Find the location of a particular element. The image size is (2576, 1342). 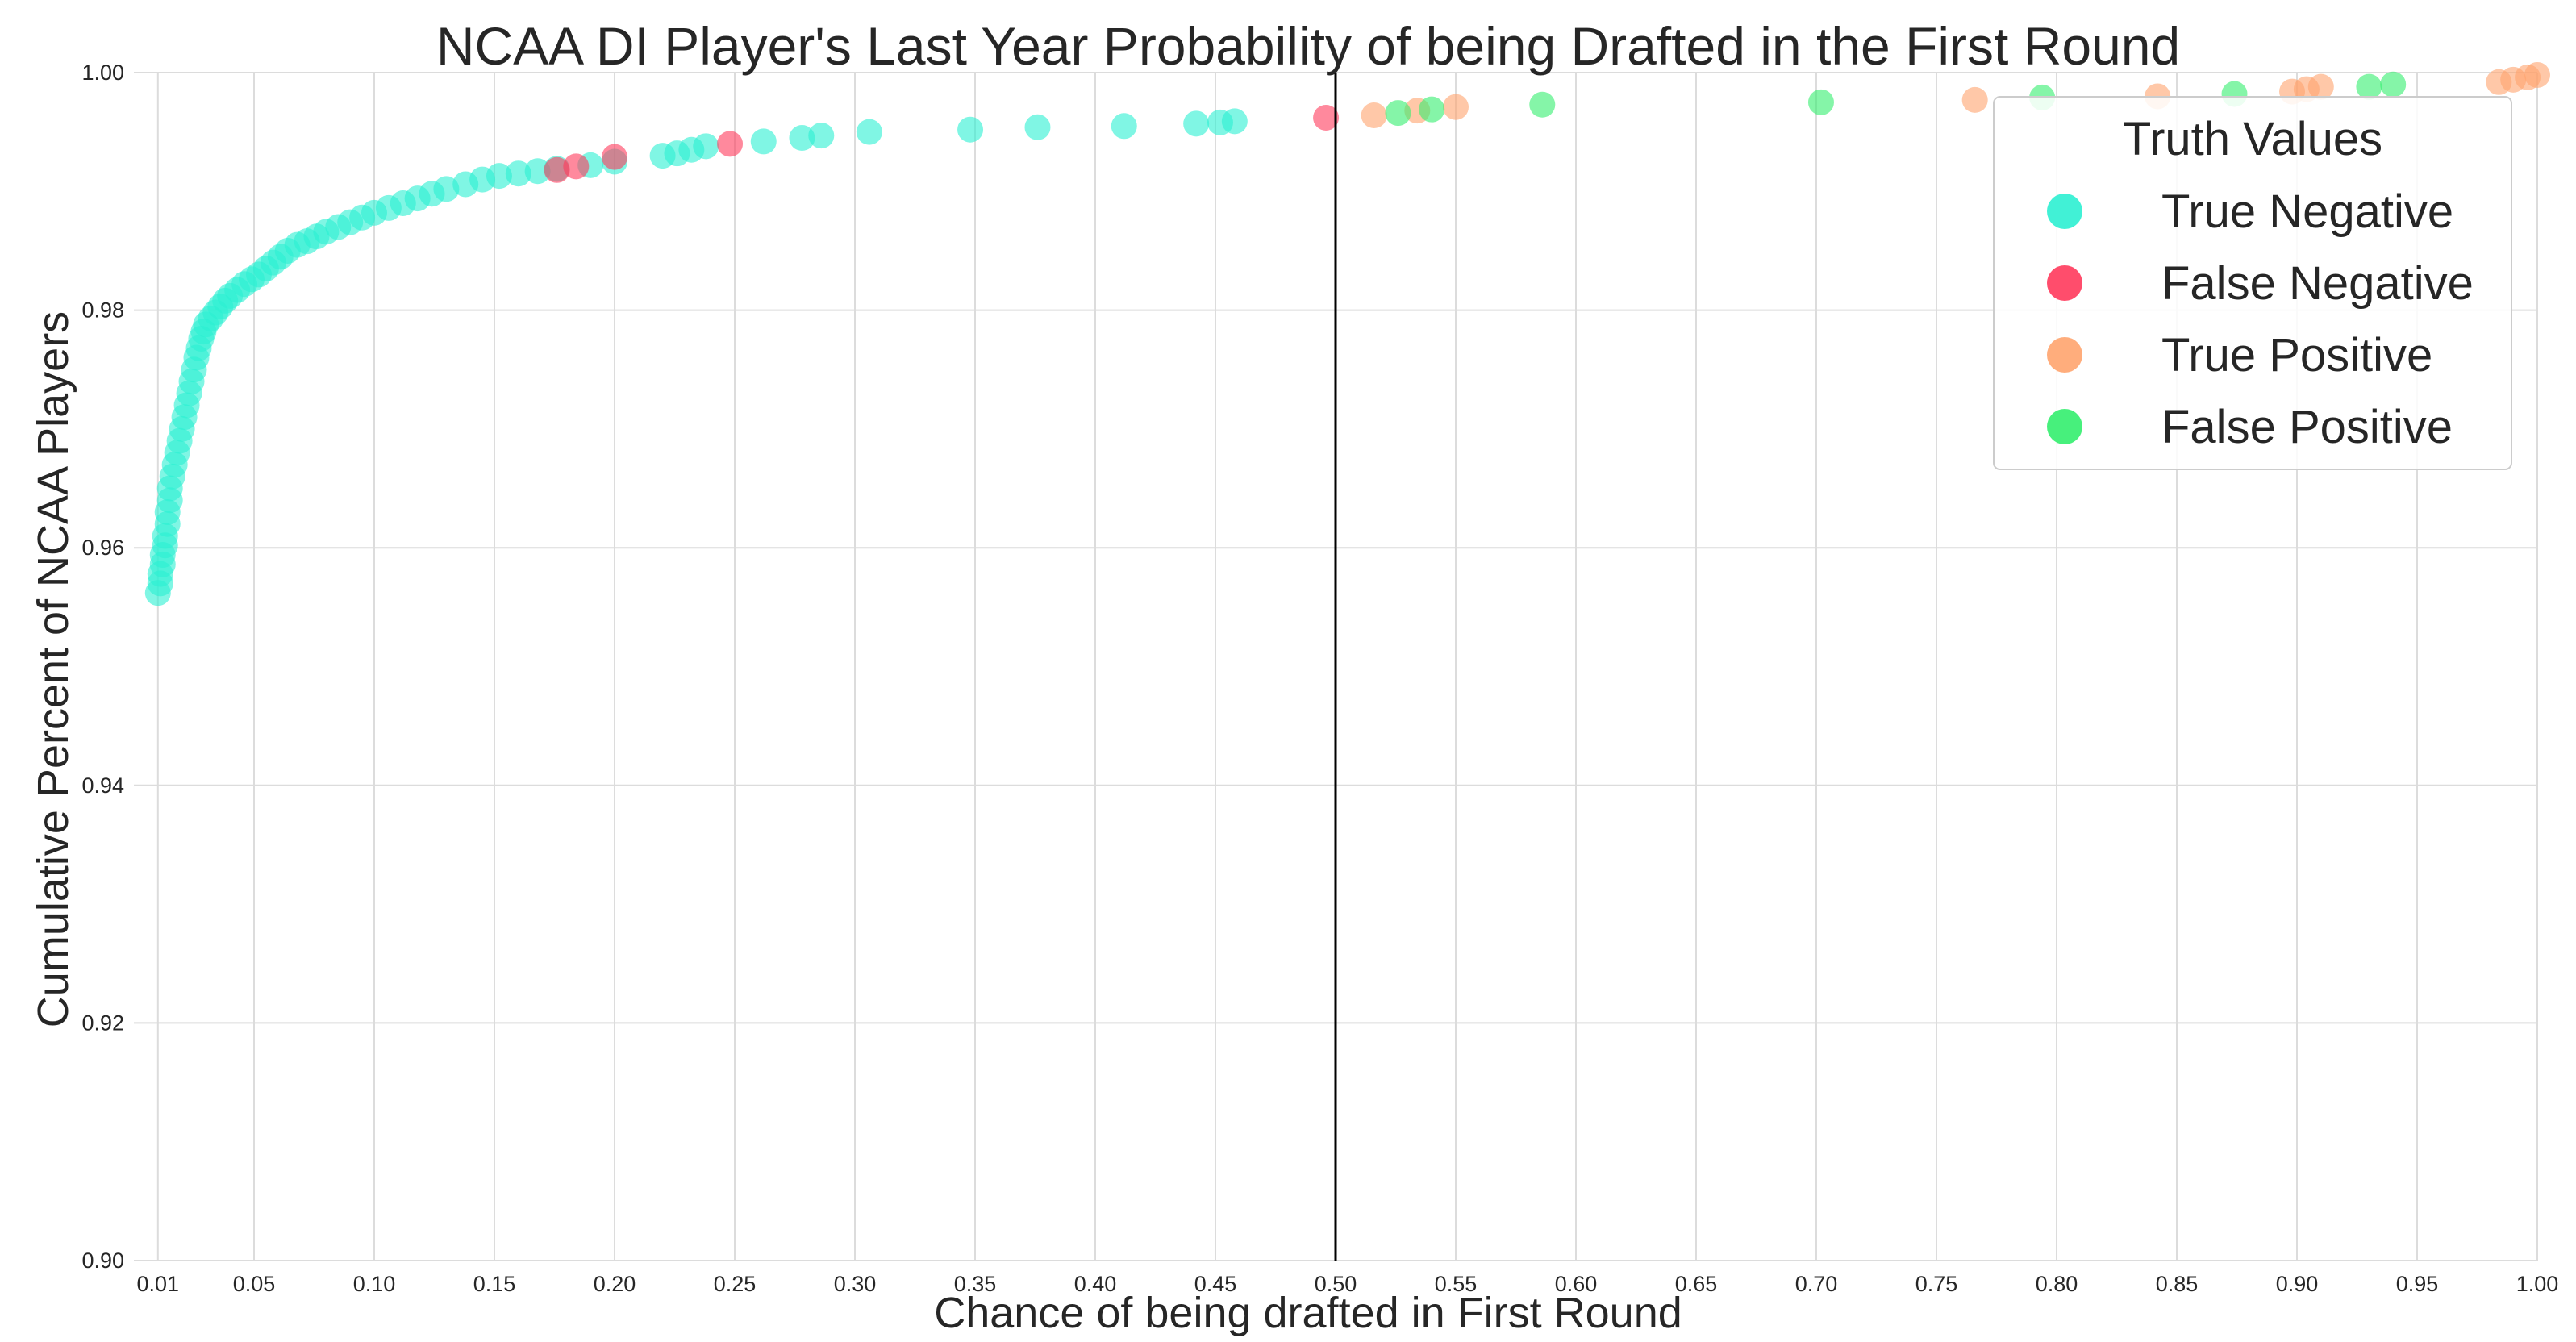

y-tick-label: 1.00 is located at coordinates (102, 72).